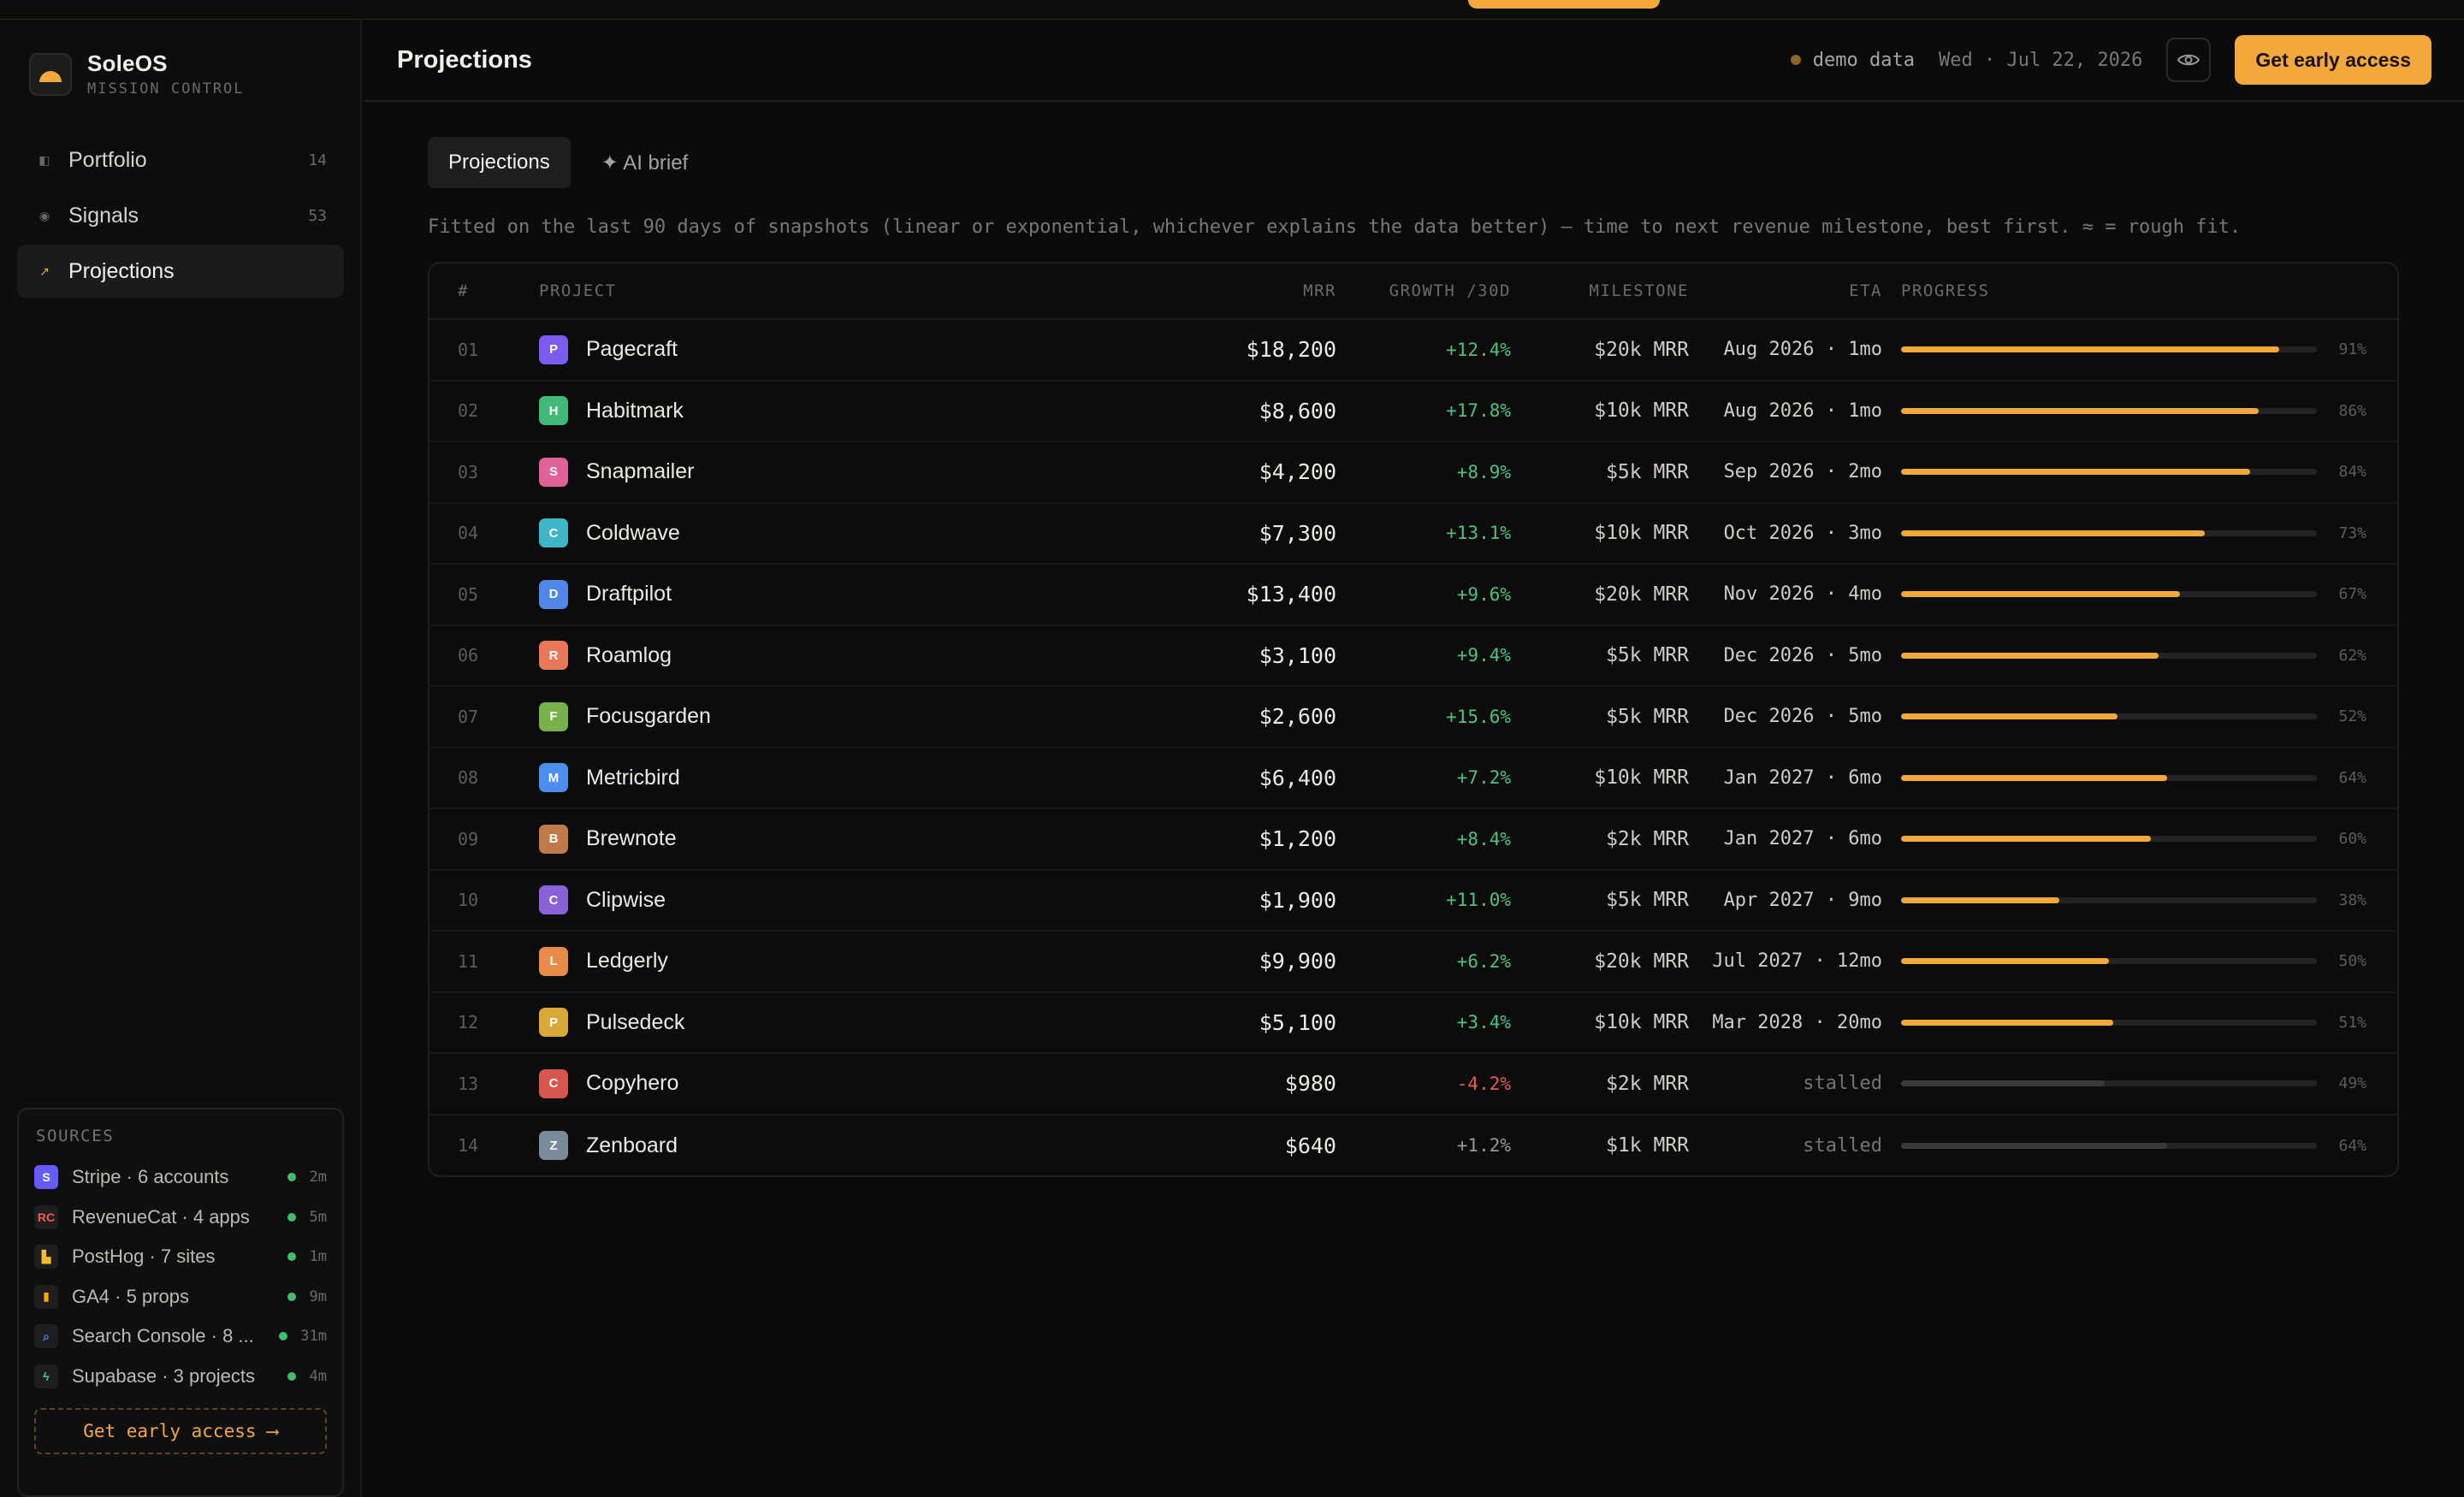 This screenshot has width=2464, height=1497. I want to click on column-header-eta: ETA, so click(1865, 290).